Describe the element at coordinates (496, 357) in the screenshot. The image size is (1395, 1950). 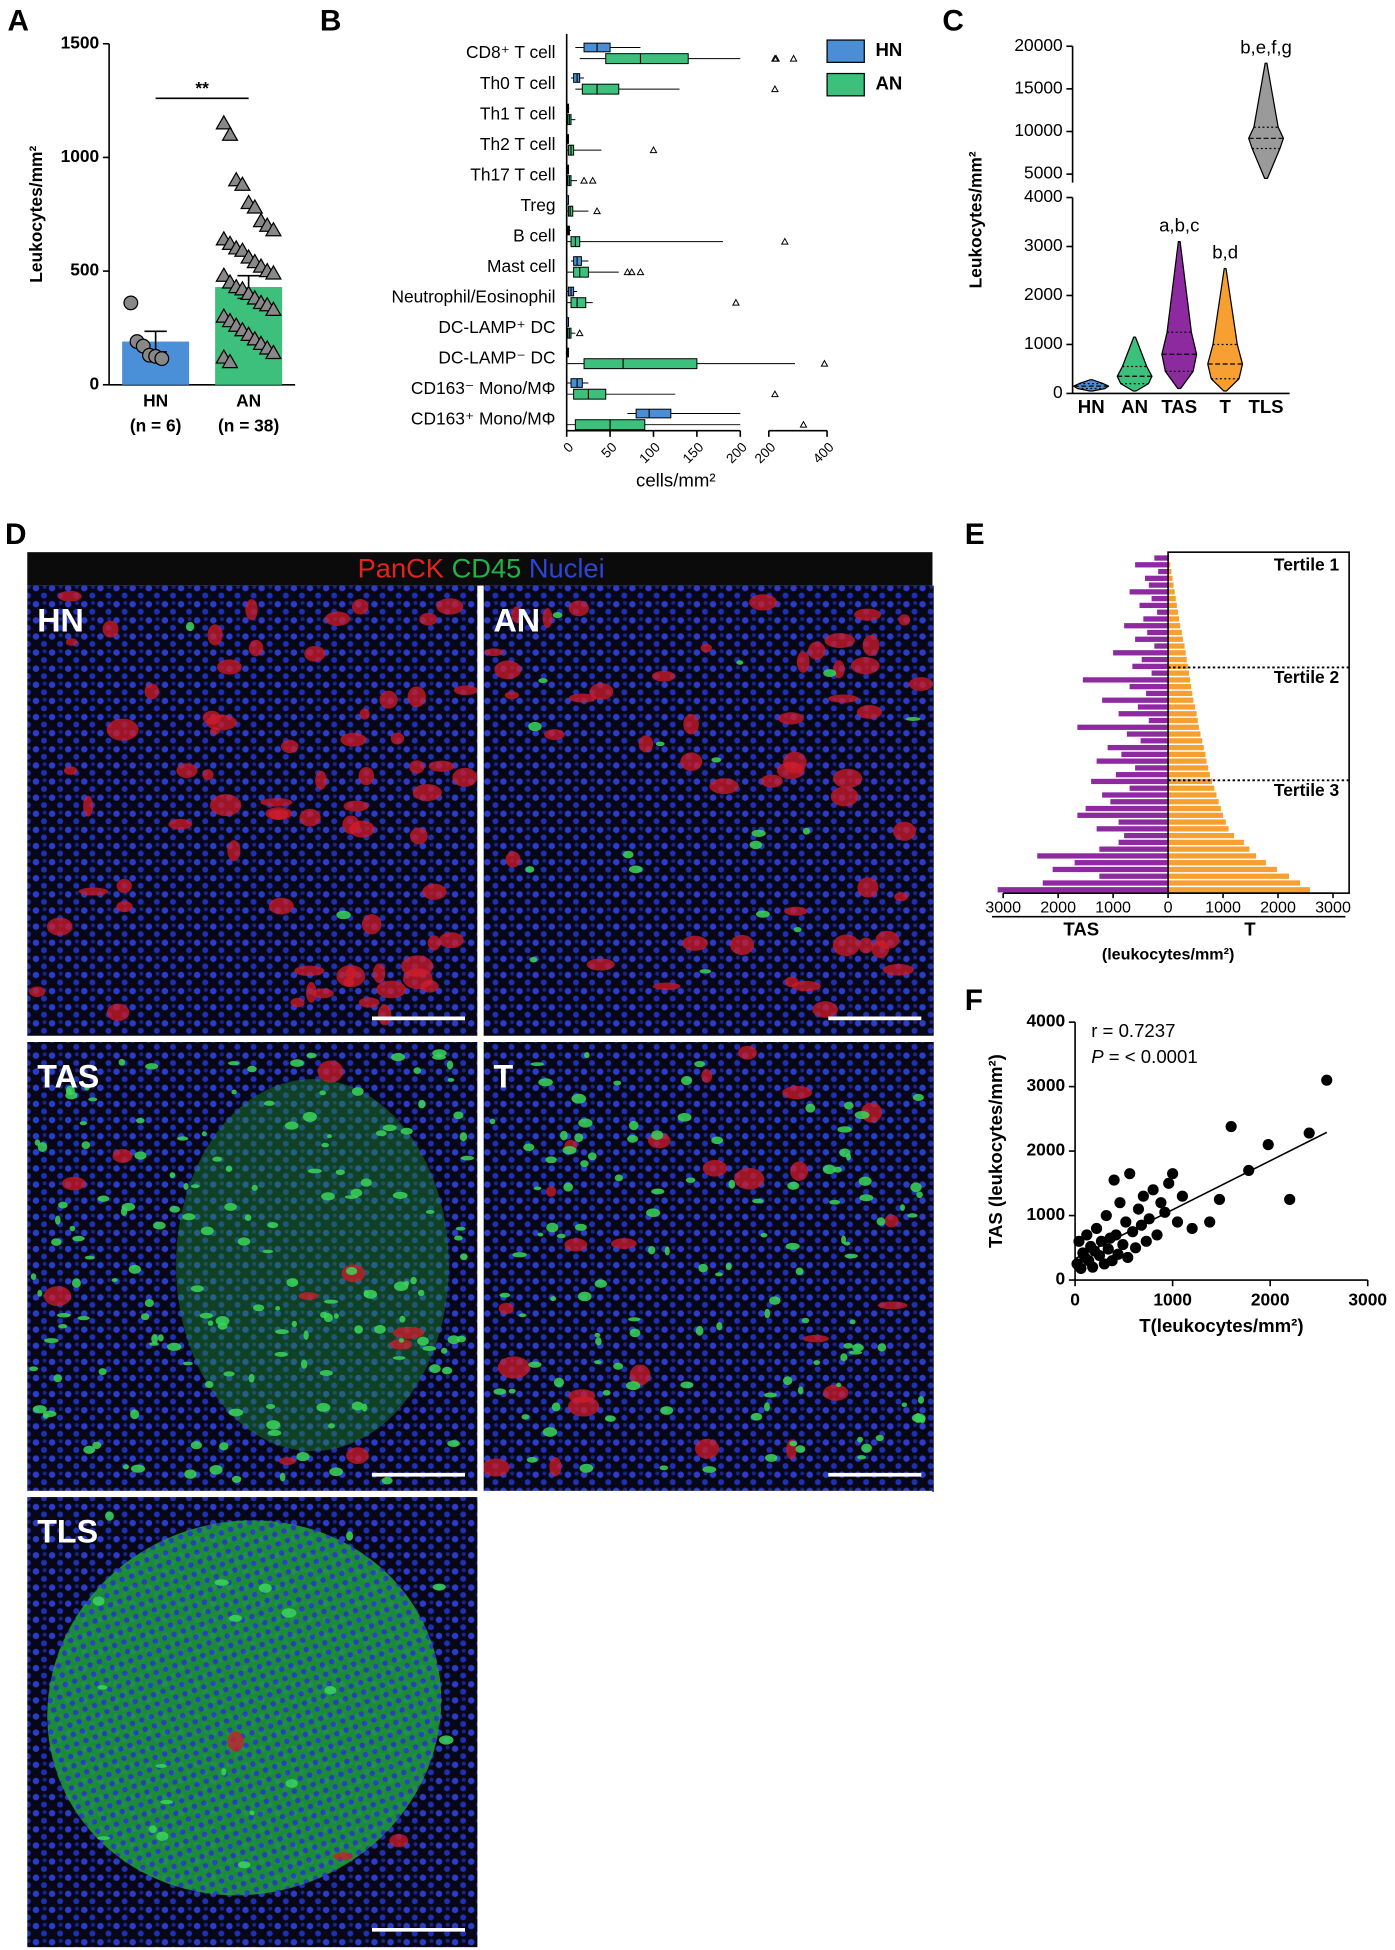
I see `y-tick-label: DC-LAMP⁻ DC` at that location.